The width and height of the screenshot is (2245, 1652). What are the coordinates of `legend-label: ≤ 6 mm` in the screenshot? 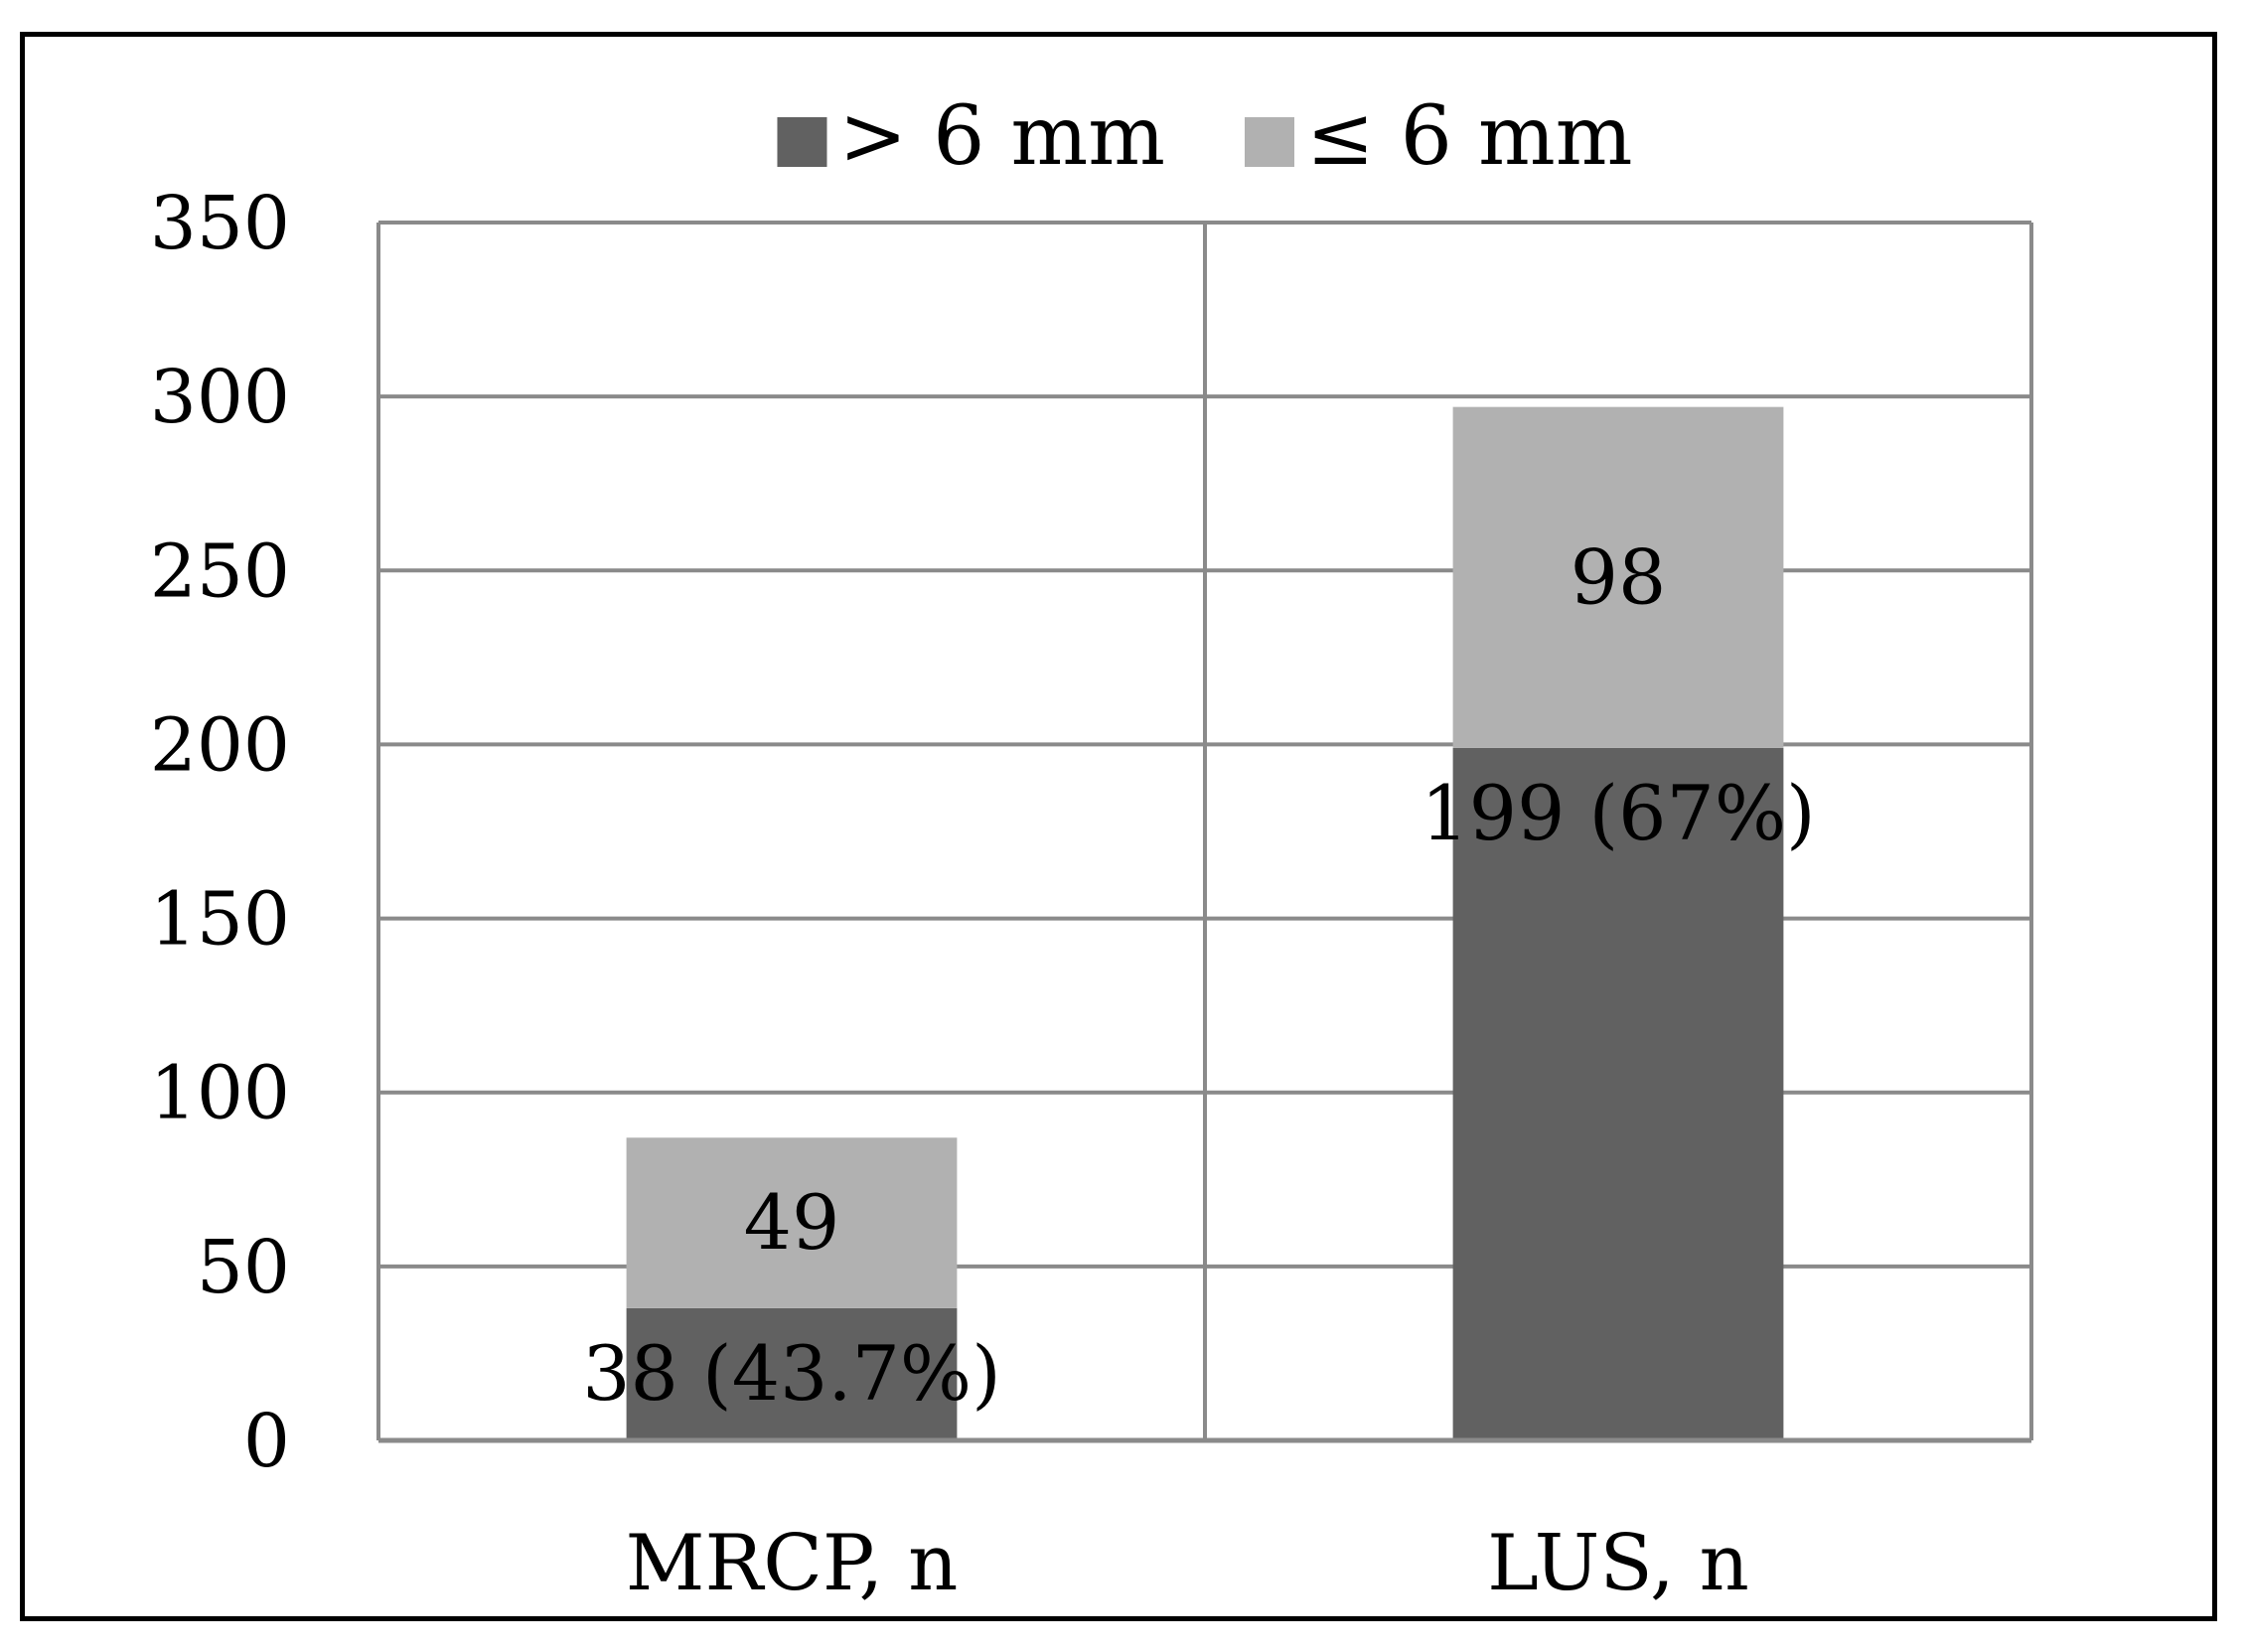 It's located at (1470, 137).